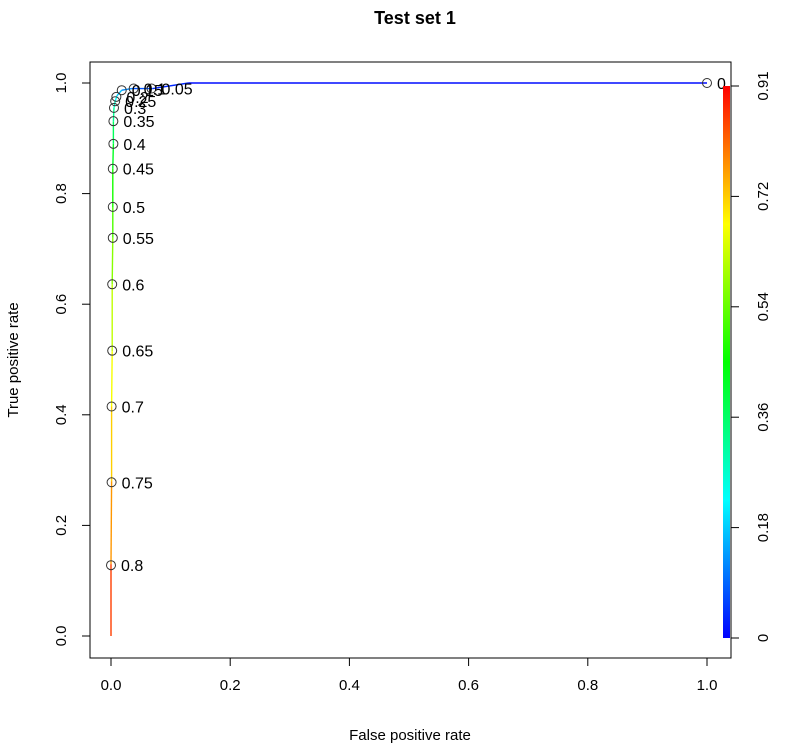  I want to click on colorbar-tick-label: 0.18, so click(763, 527).